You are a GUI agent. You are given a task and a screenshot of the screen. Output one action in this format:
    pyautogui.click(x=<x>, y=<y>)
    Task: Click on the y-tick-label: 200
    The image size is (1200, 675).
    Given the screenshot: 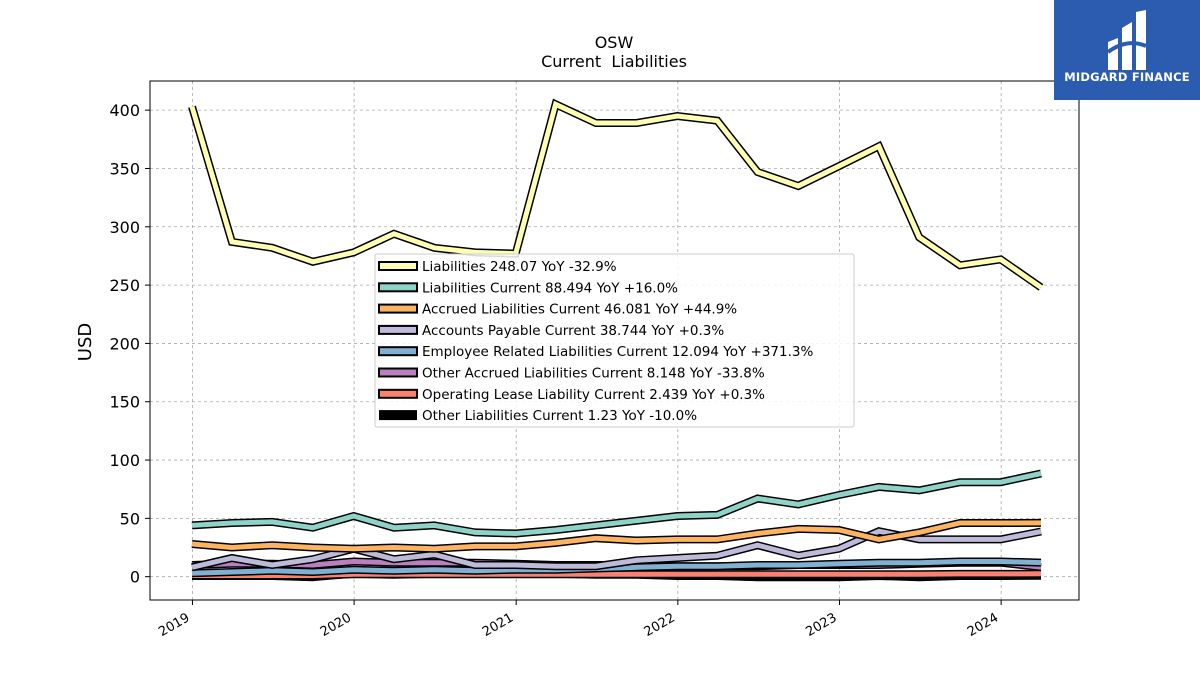 What is the action you would take?
    pyautogui.click(x=124, y=343)
    